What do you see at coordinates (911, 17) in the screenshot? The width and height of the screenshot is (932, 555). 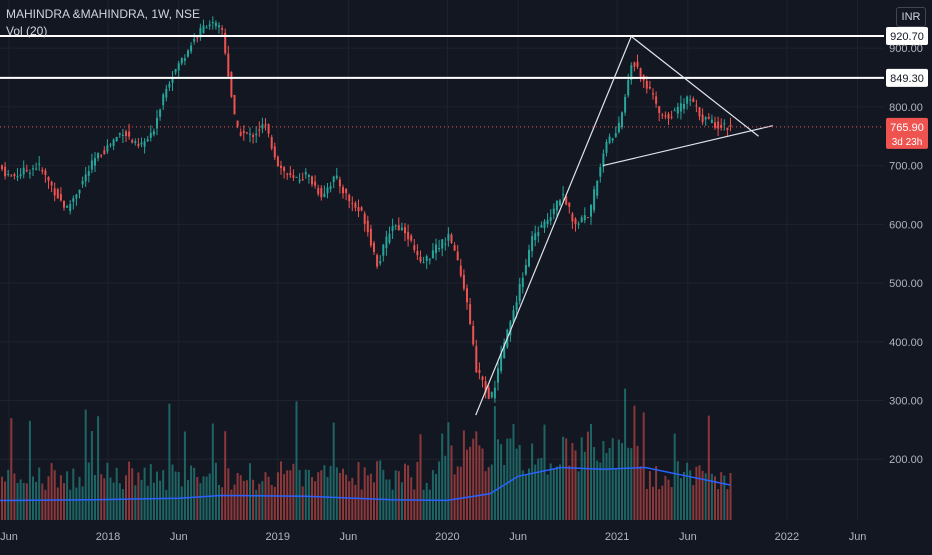 I see `currency-badge: INR` at bounding box center [911, 17].